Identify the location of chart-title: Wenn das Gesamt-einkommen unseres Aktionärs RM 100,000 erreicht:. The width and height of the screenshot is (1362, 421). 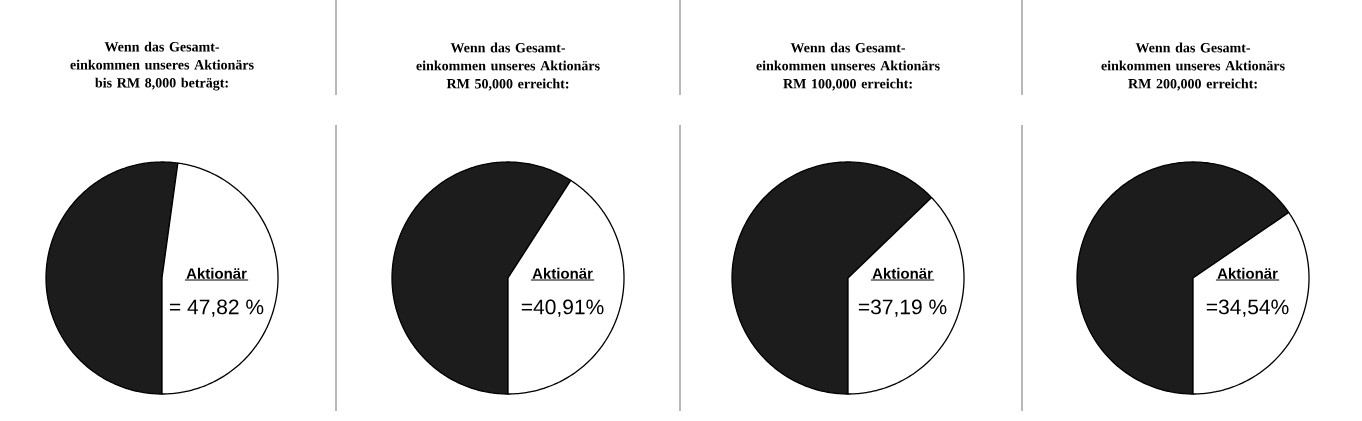
(848, 66).